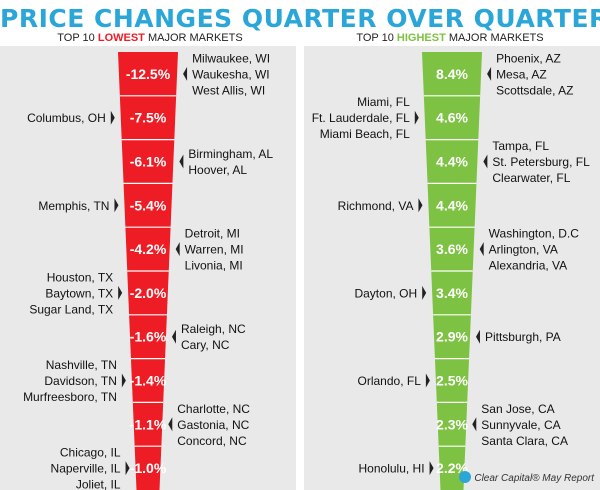  Describe the element at coordinates (494, 38) in the screenshot. I see `highest-subtitle-suffix: MAJOR MARKETS` at that location.